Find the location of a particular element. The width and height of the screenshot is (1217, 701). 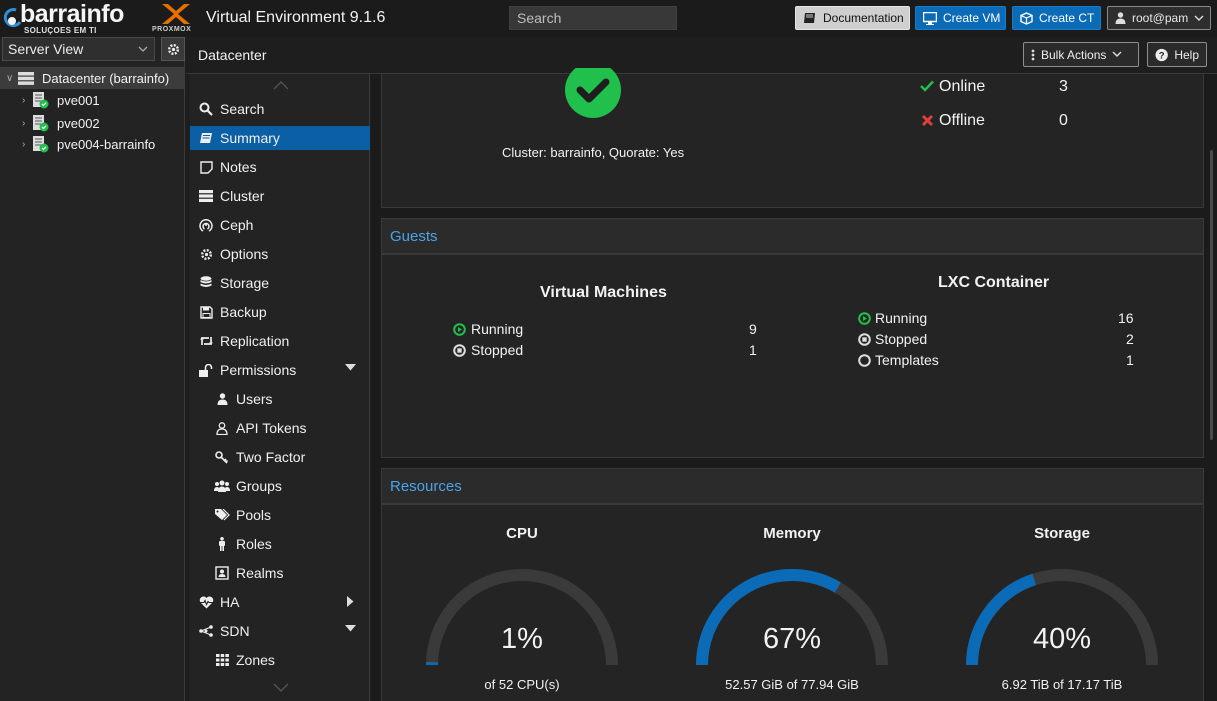

nav-item-zones: Zones is located at coordinates (280, 660).